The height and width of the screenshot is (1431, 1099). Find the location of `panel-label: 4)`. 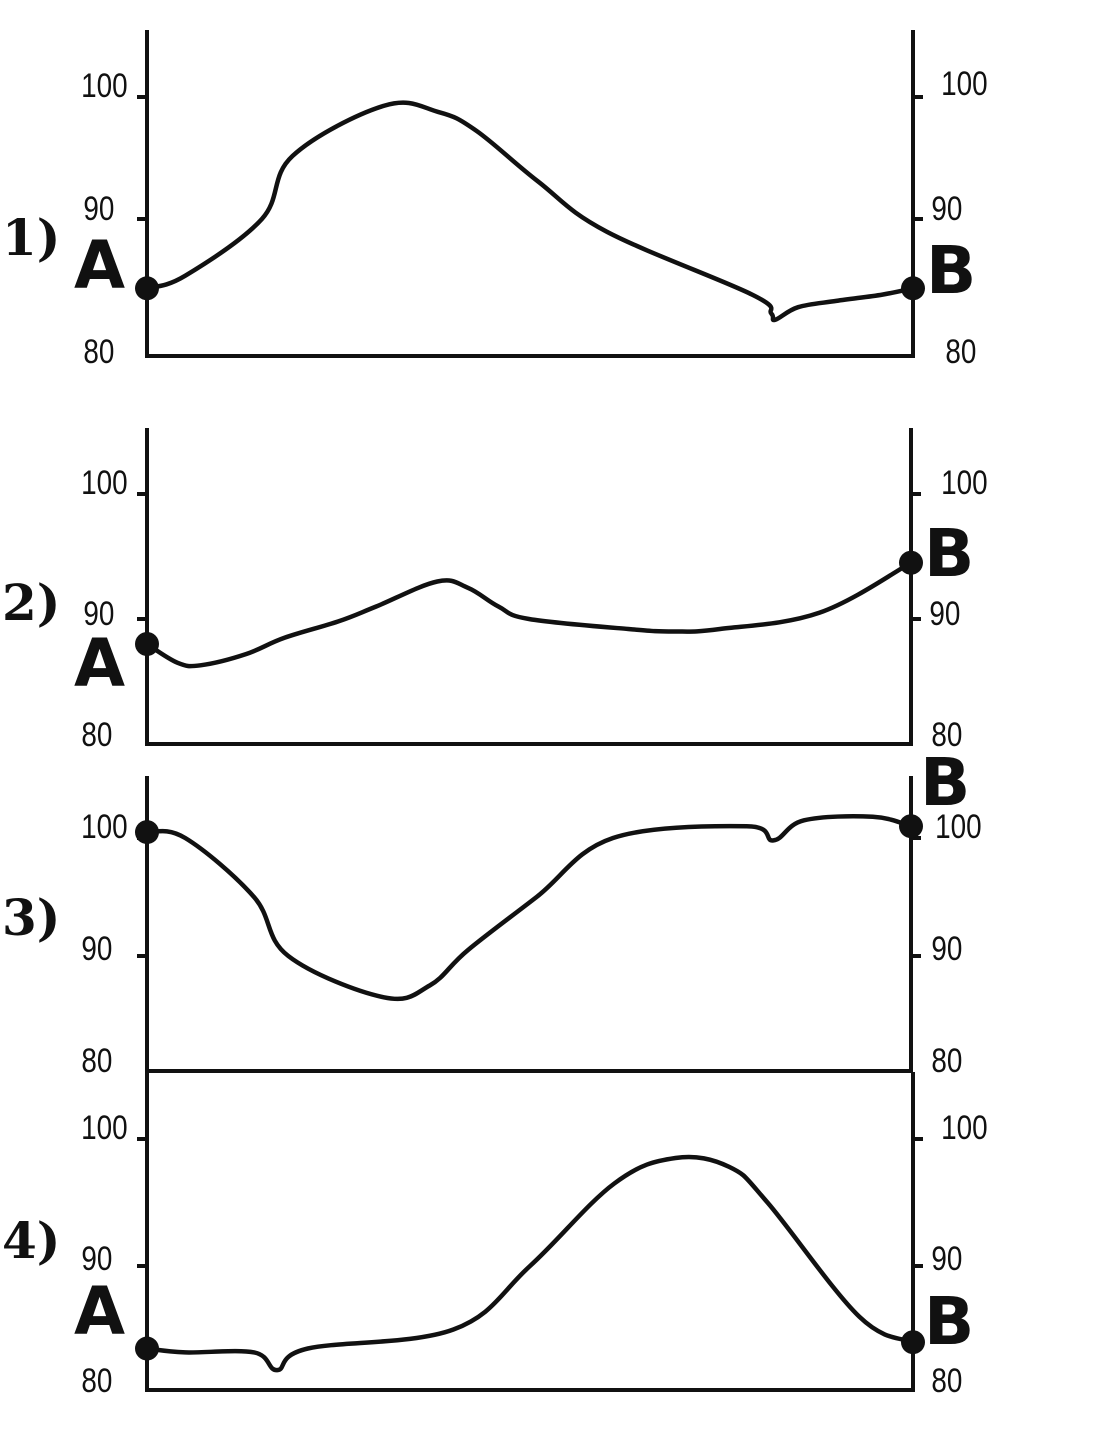

panel-label: 4) is located at coordinates (31, 1240).